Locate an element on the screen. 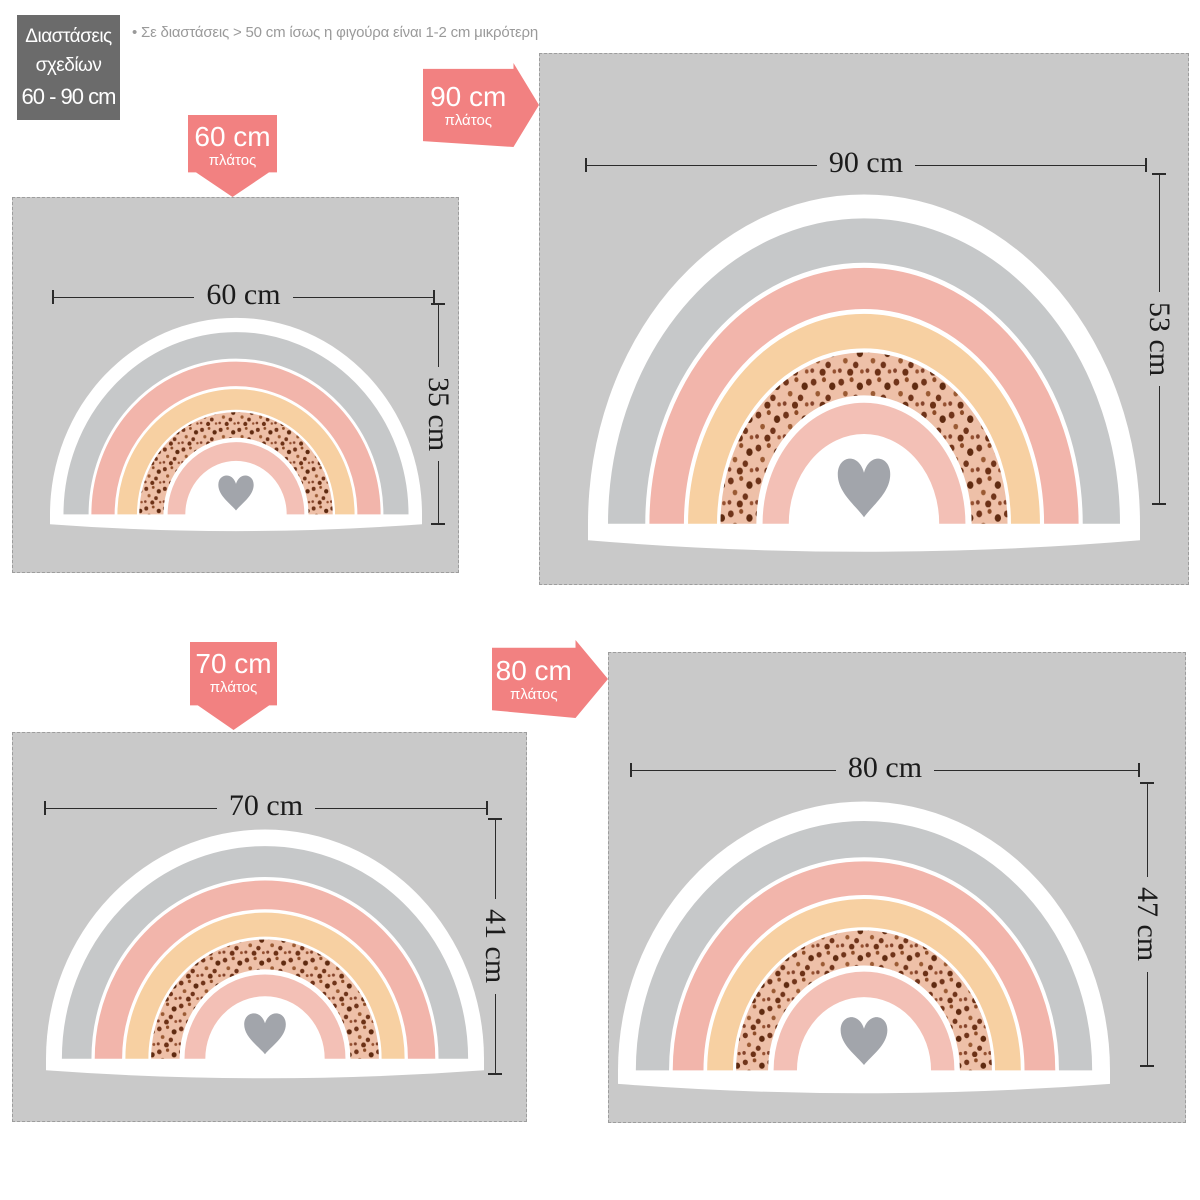  width-dimension-60cm: 60 cm is located at coordinates (243, 294).